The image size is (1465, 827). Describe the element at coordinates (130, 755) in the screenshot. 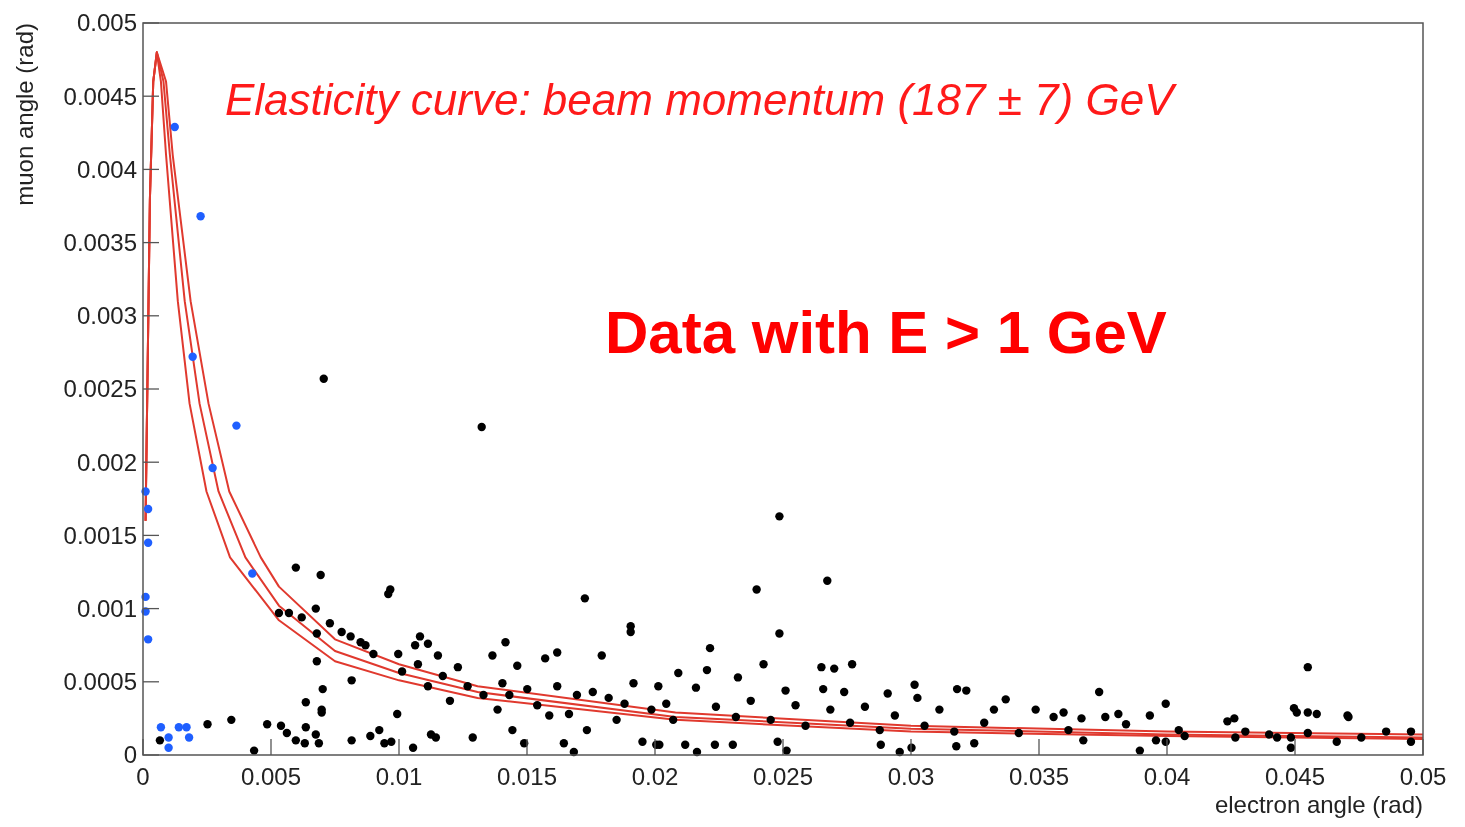

I see `y-tick-label: 0` at that location.